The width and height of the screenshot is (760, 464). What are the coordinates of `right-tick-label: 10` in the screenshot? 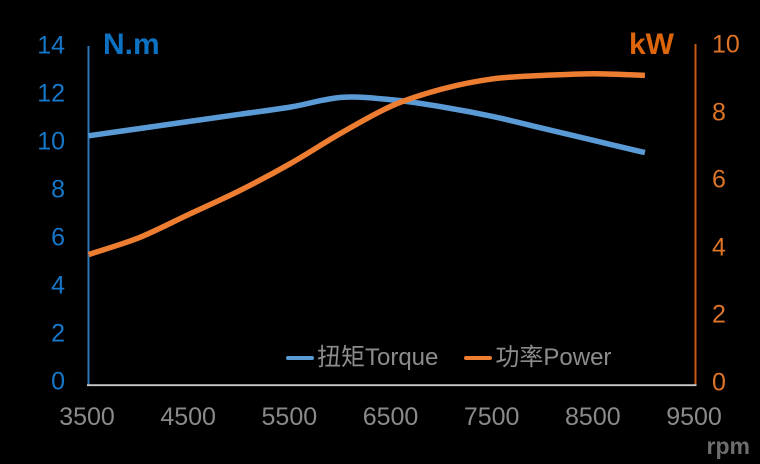 It's located at (726, 44).